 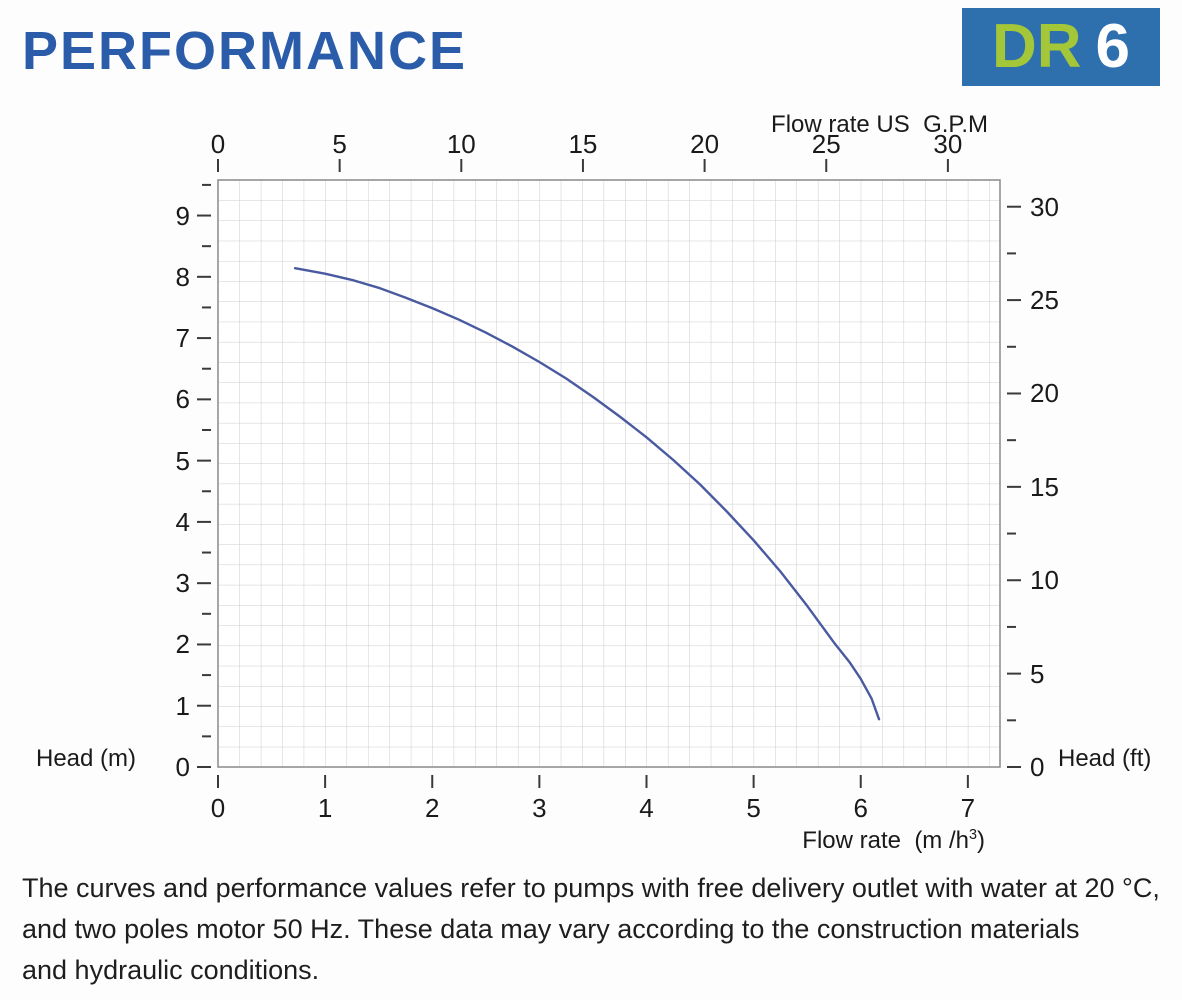 I want to click on model-badge: DR 6, so click(x=1061, y=47).